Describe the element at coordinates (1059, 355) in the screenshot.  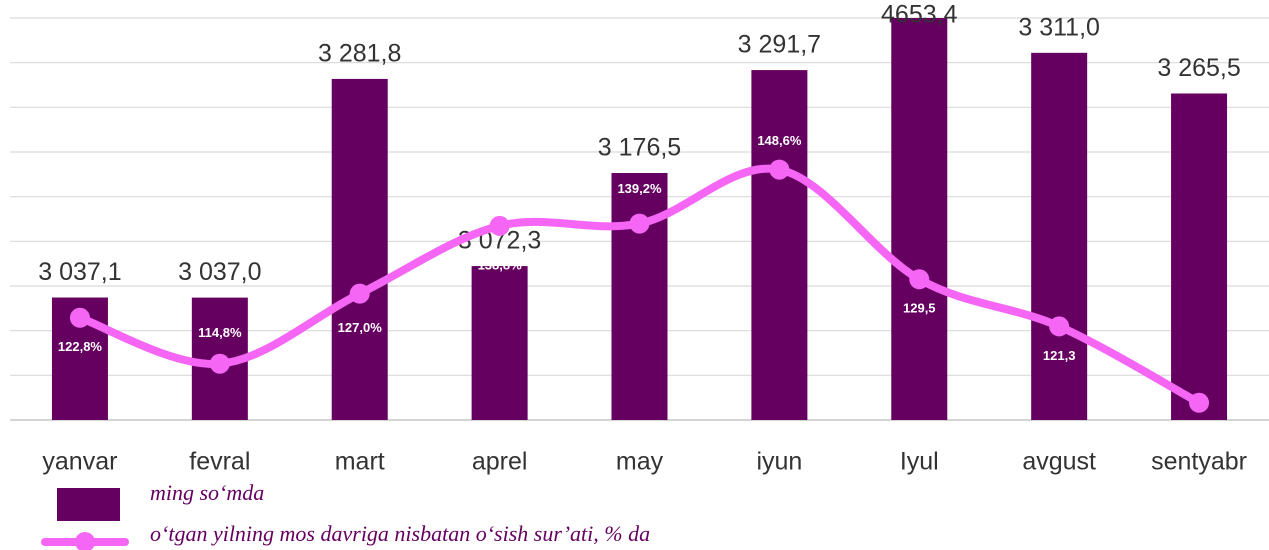
I see `line-value-label: 121,3` at that location.